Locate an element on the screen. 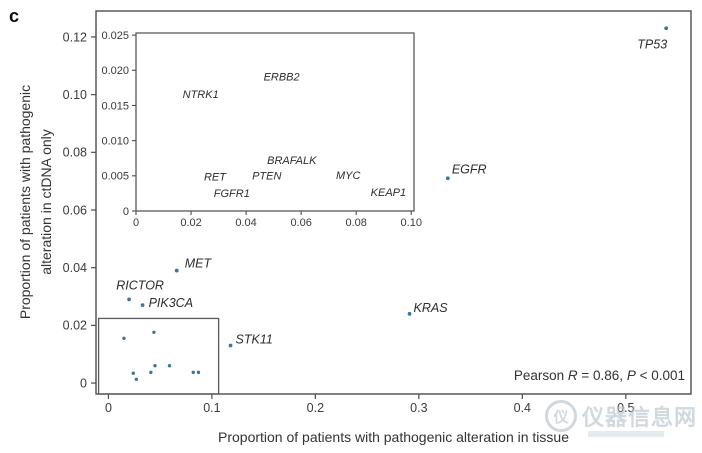  x-axis-tick-label: 0.5 is located at coordinates (625, 408).